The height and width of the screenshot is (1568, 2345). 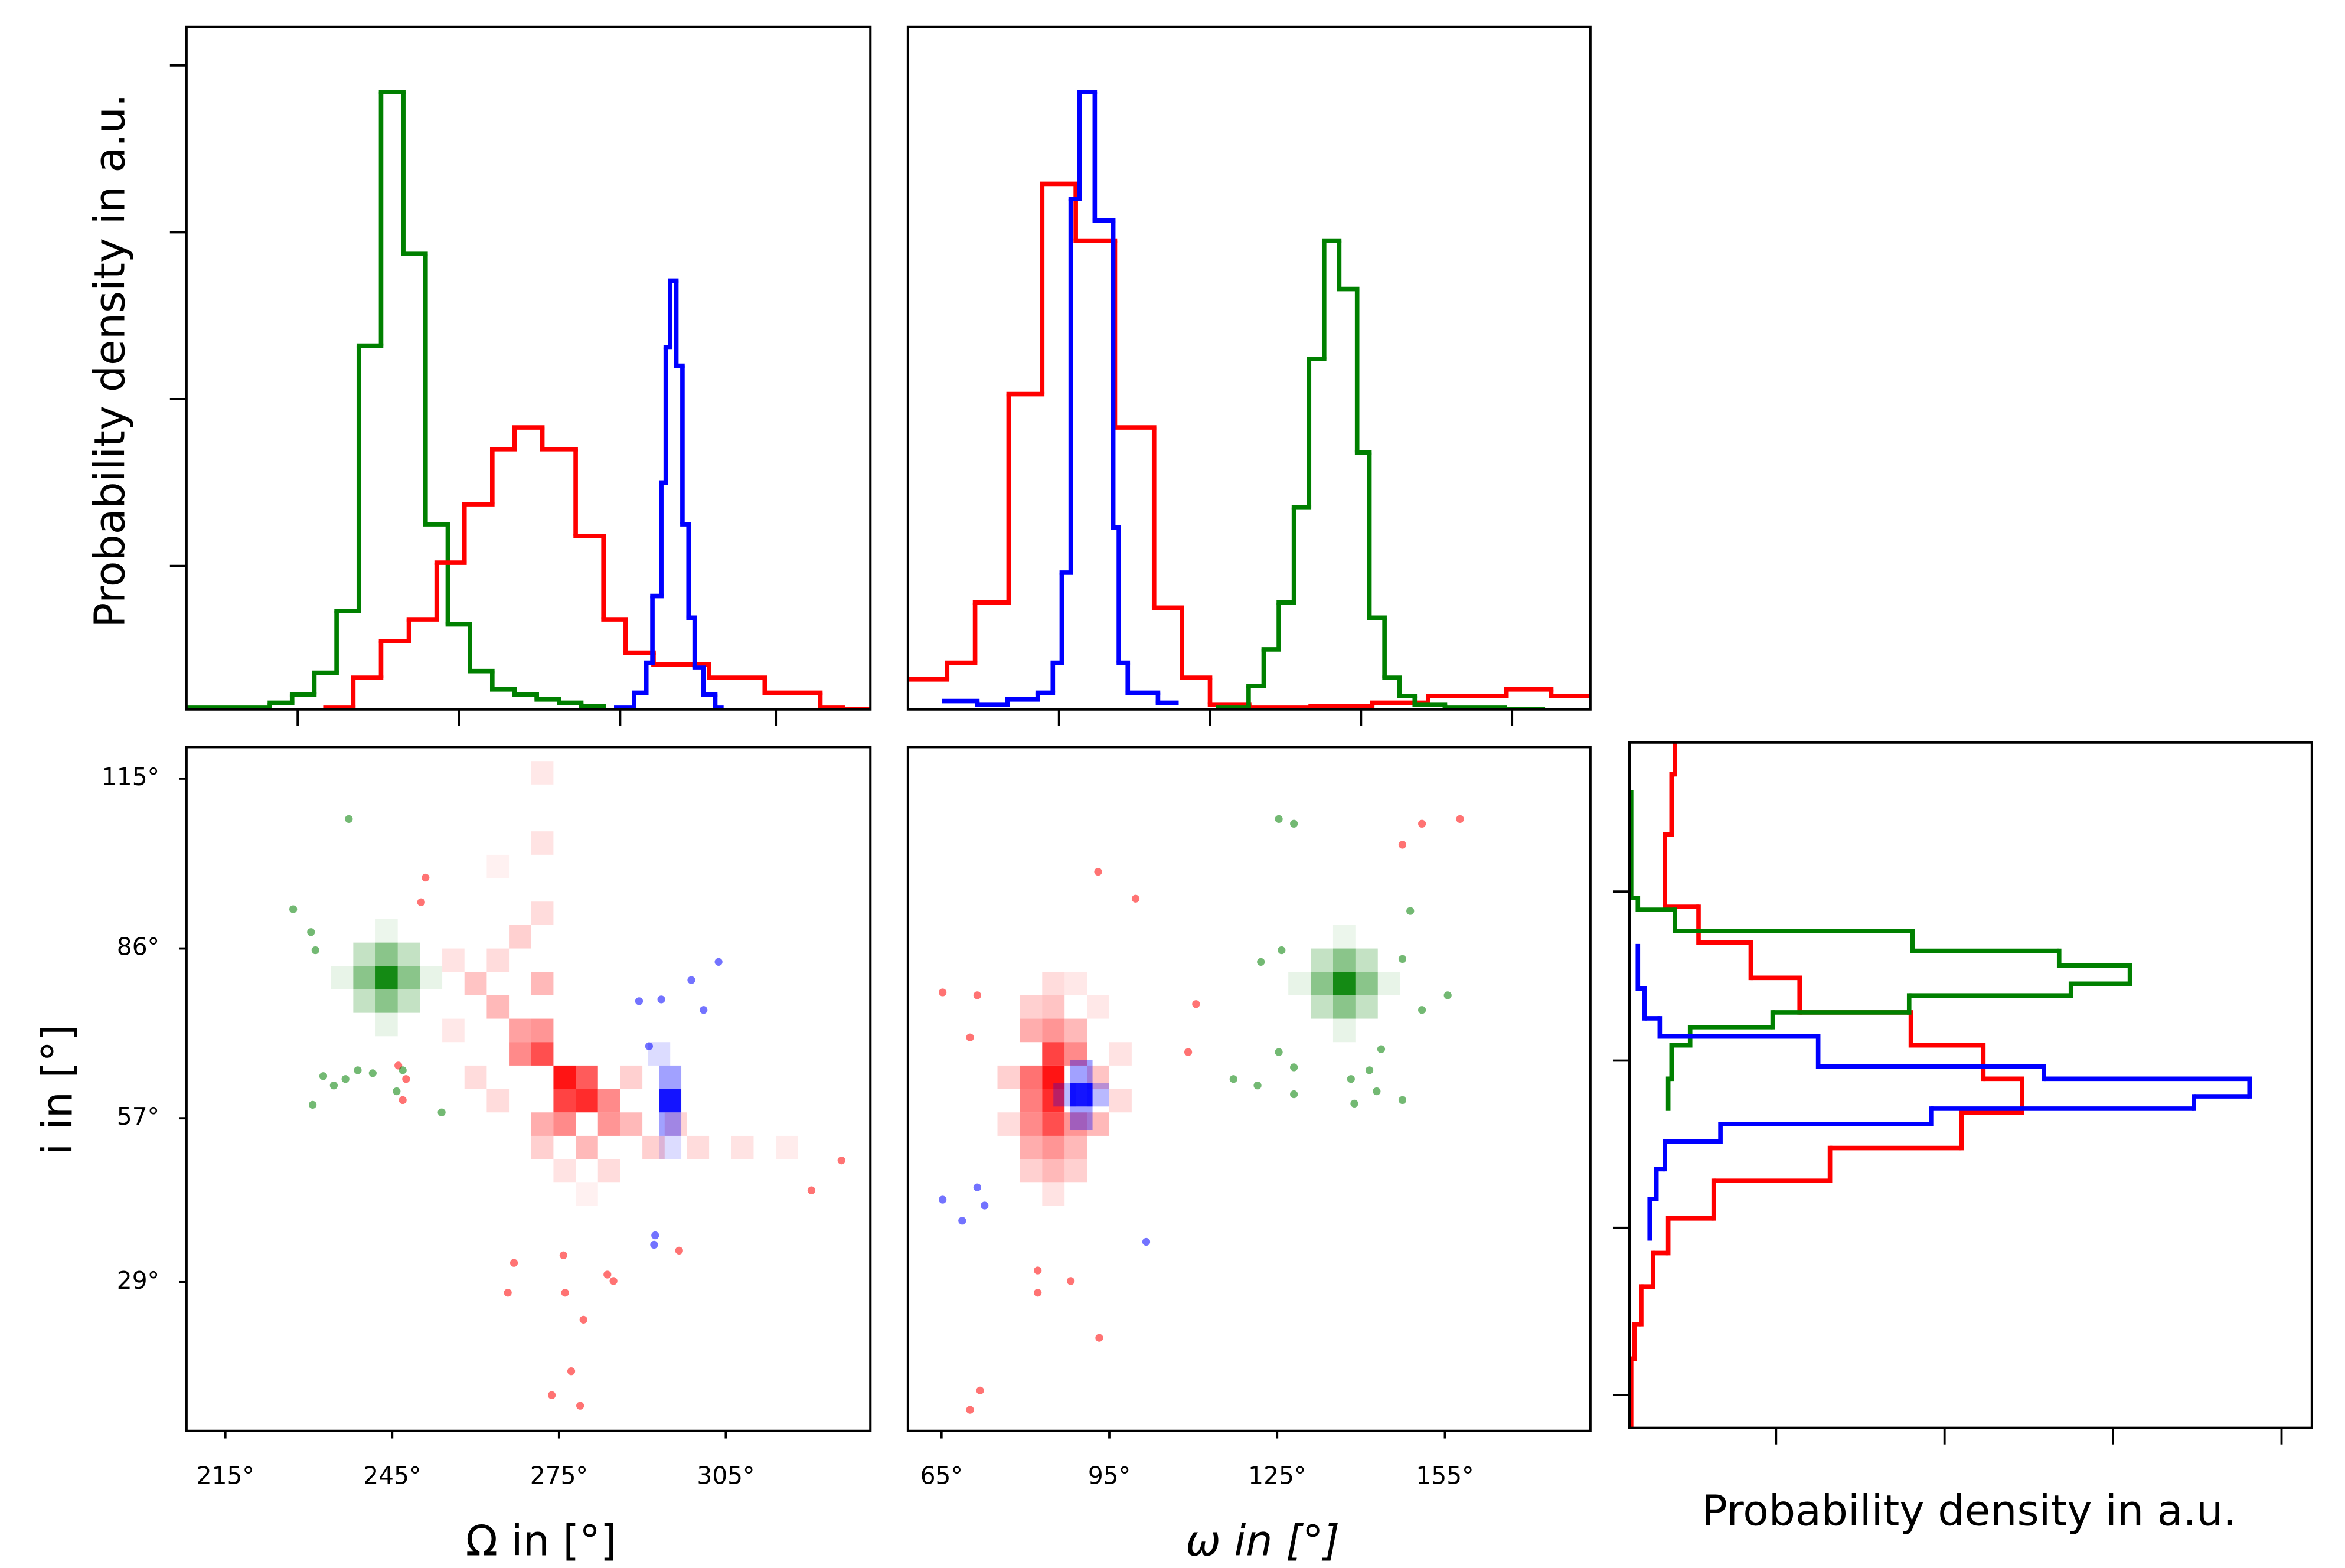 What do you see at coordinates (130, 777) in the screenshot?
I see `y-tick-label: 115°` at bounding box center [130, 777].